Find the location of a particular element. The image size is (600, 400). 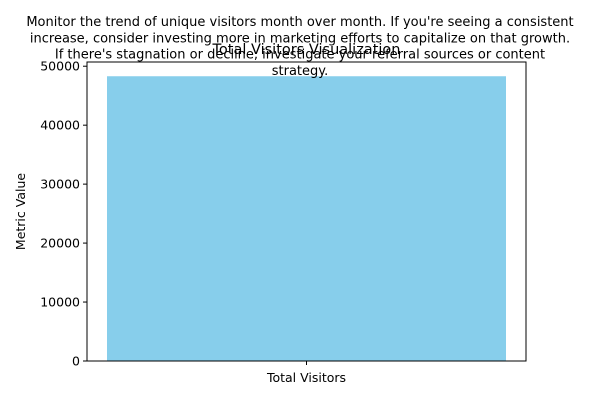

x-tick-label: Total Visitors is located at coordinates (306, 377).